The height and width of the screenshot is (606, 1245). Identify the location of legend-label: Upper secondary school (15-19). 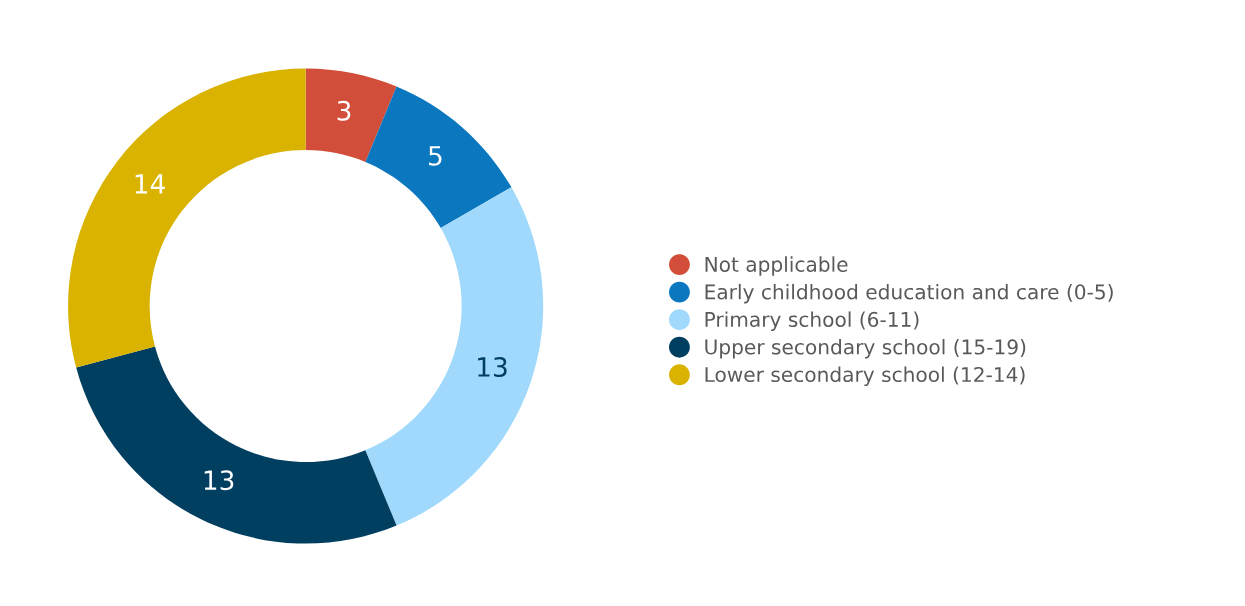
(865, 348).